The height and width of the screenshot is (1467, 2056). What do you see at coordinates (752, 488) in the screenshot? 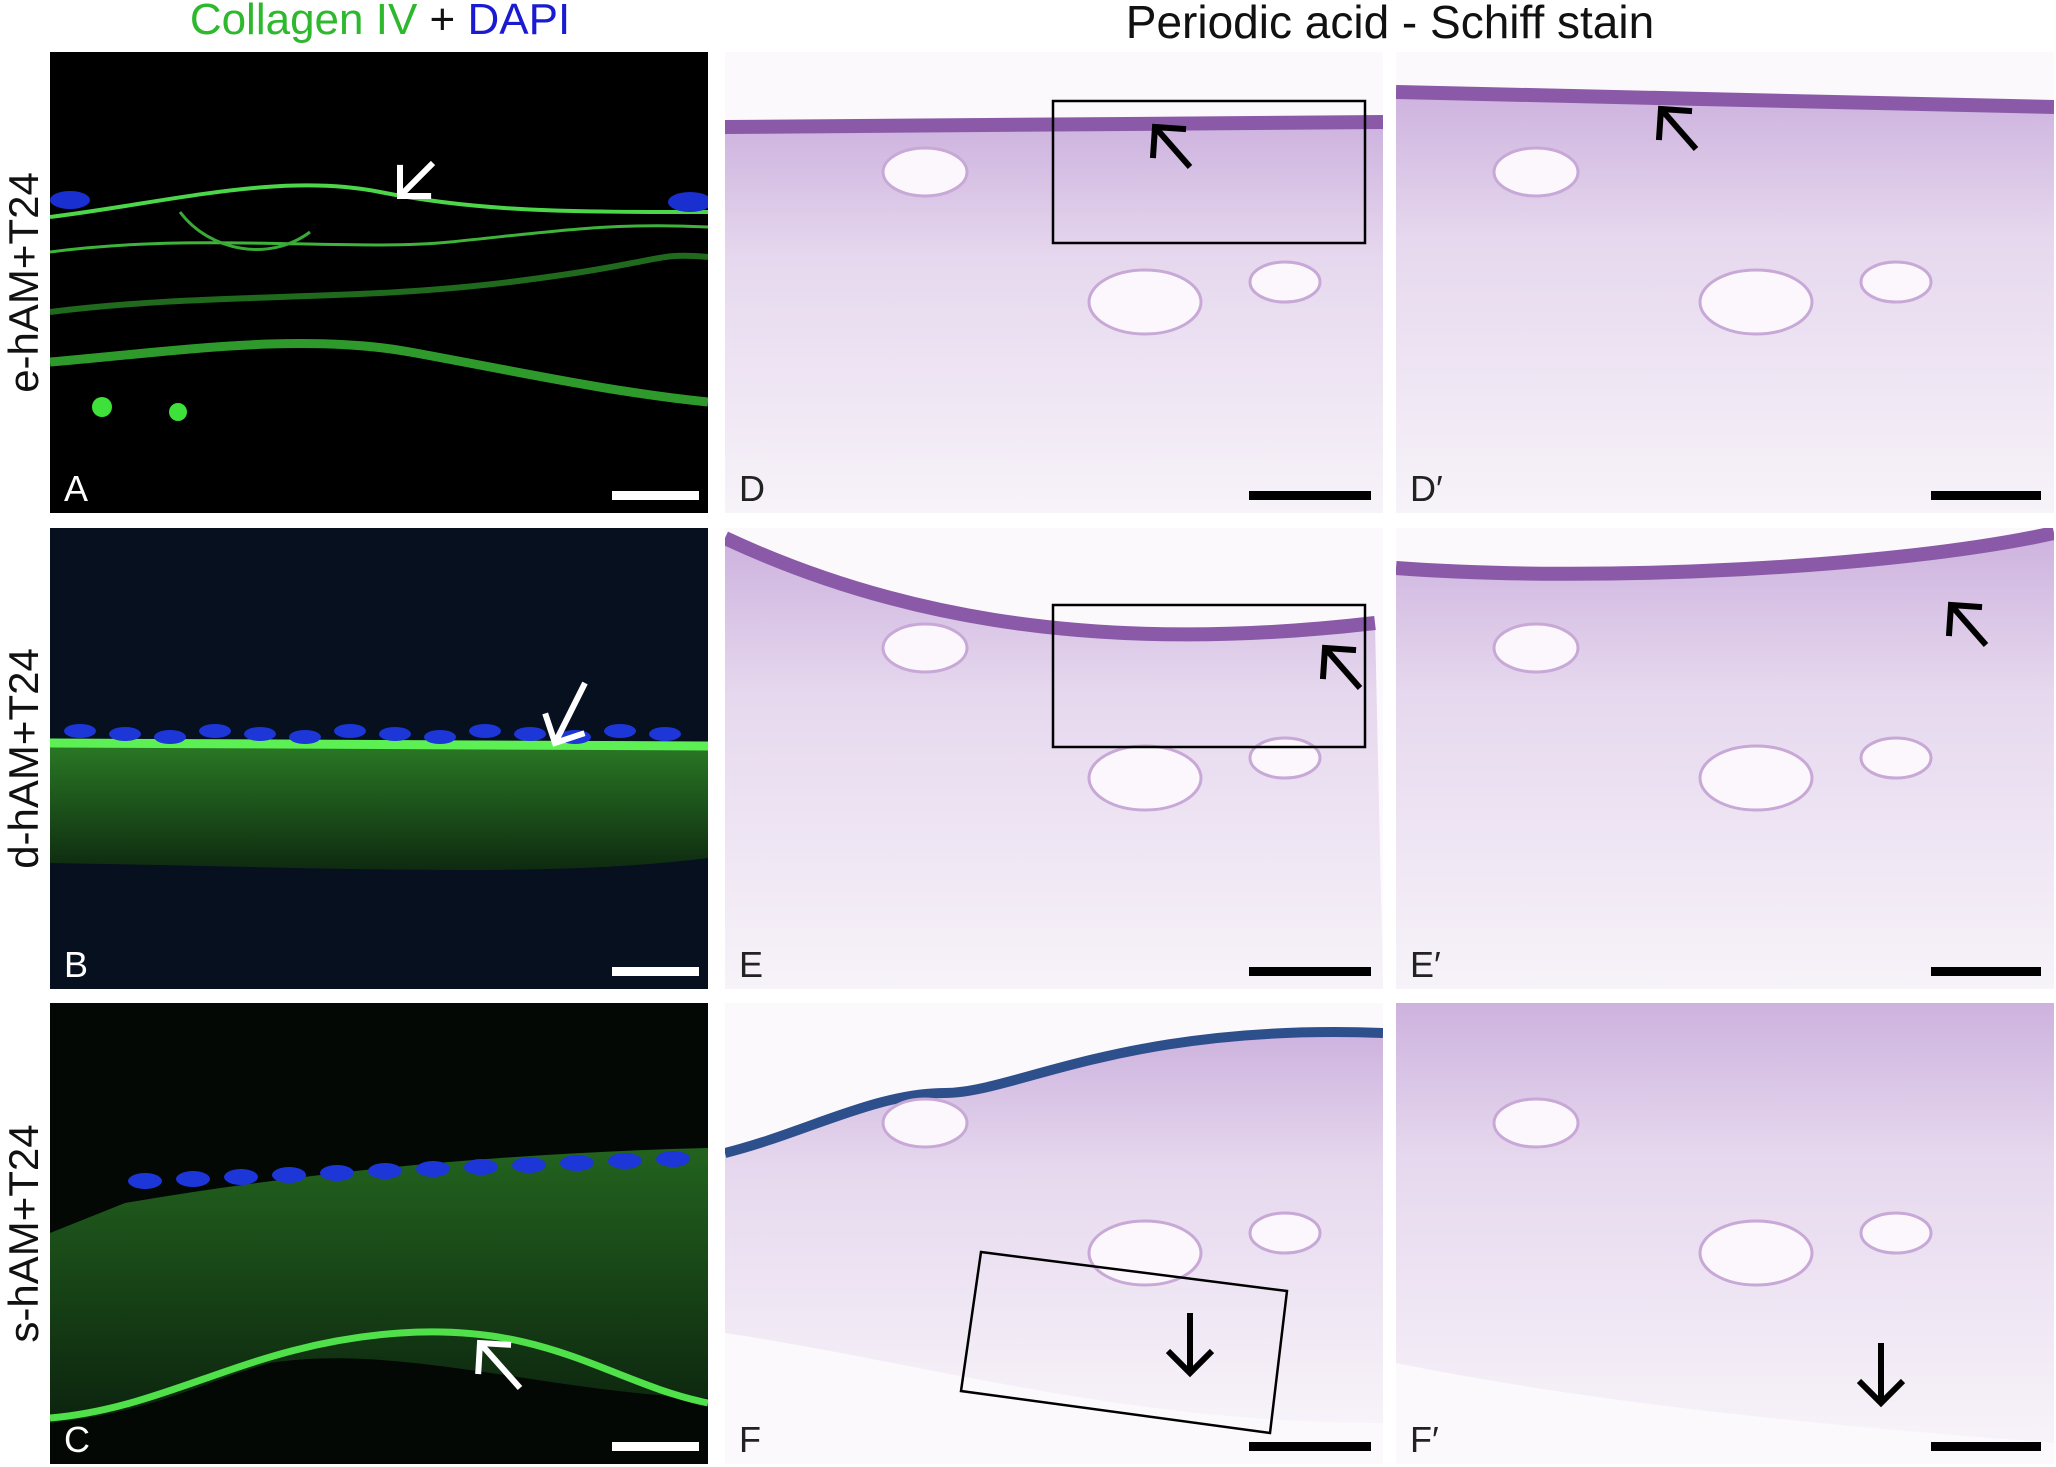
I see `panel-letter: D` at bounding box center [752, 488].